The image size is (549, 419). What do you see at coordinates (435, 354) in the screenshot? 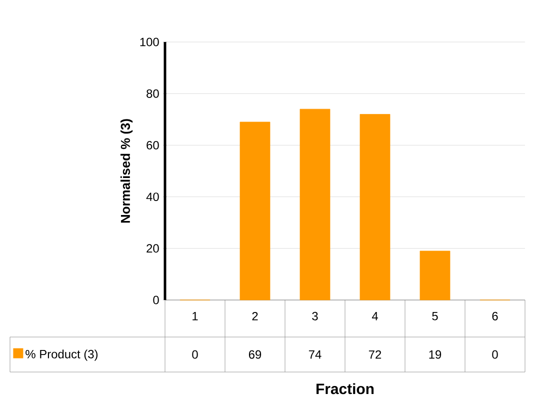
I see `data-label: 19` at bounding box center [435, 354].